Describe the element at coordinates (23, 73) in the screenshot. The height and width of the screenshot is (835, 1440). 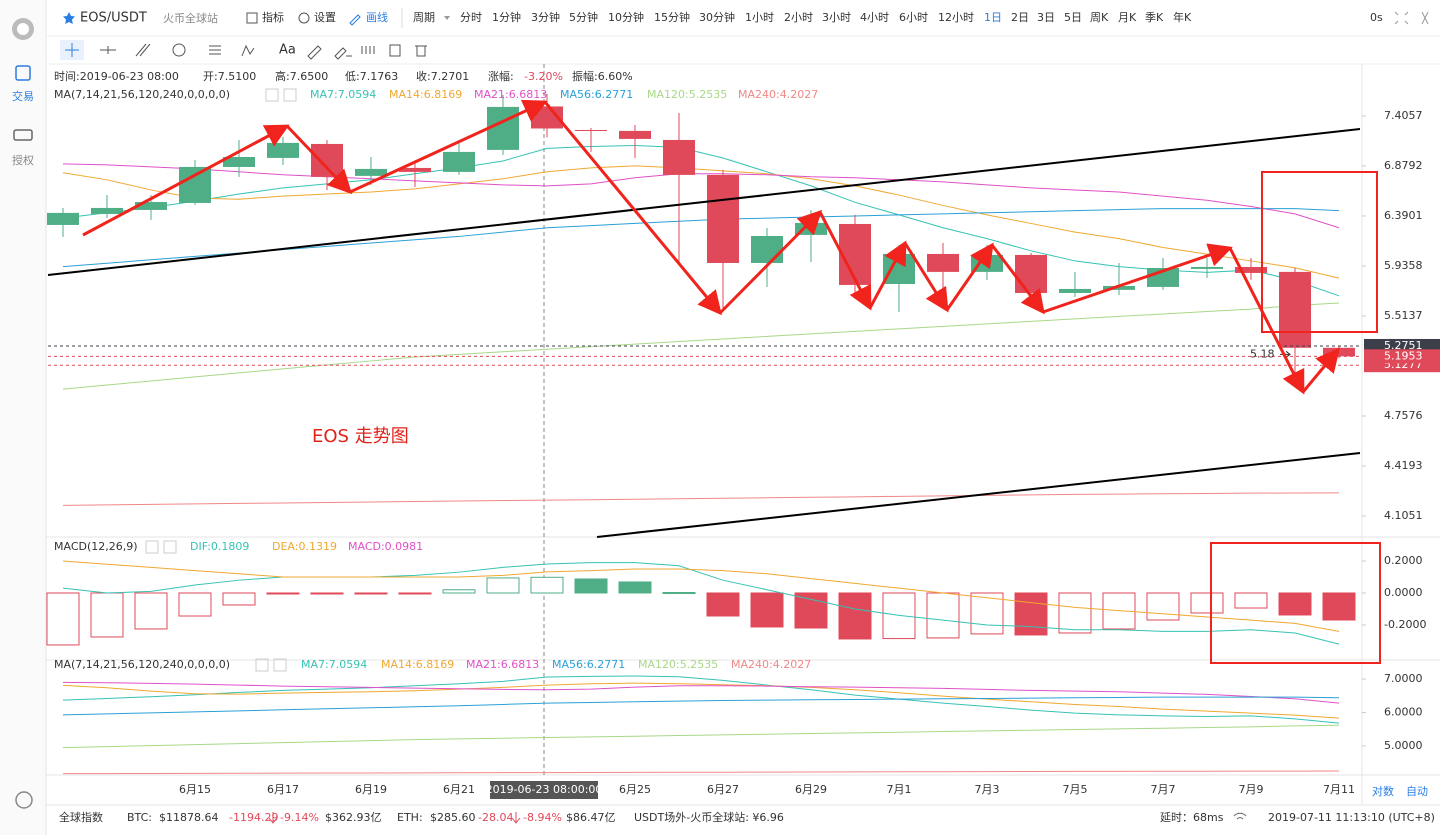
I see `trade-icon` at that location.